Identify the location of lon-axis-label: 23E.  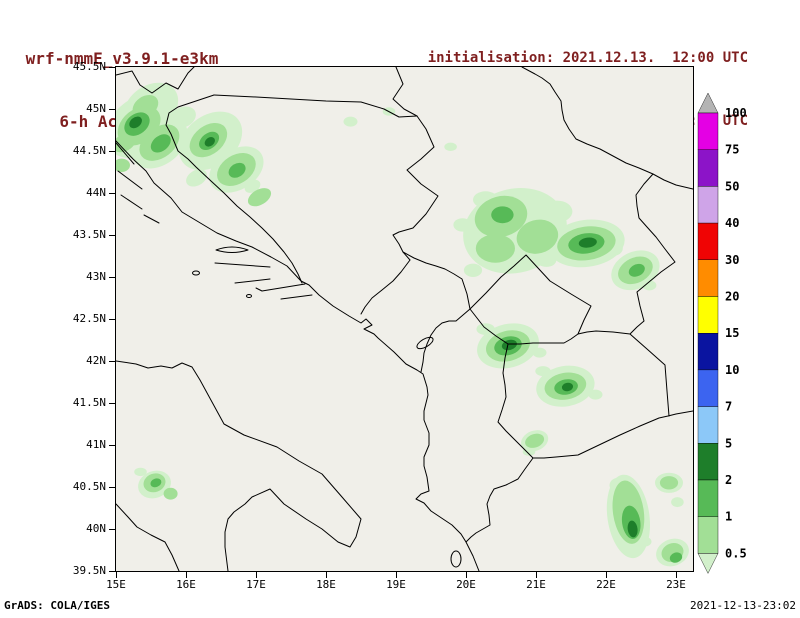
(676, 584).